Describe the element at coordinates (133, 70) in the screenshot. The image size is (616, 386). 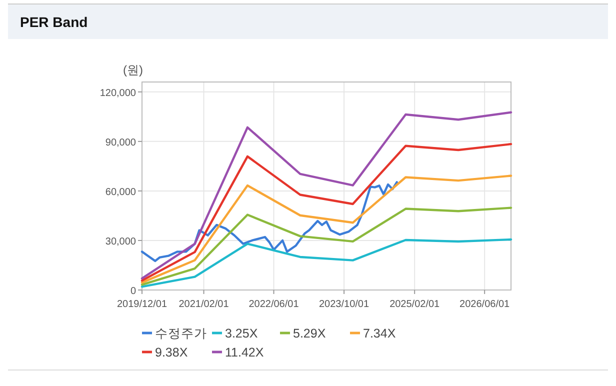
I see `y-axis-title: (원)` at that location.